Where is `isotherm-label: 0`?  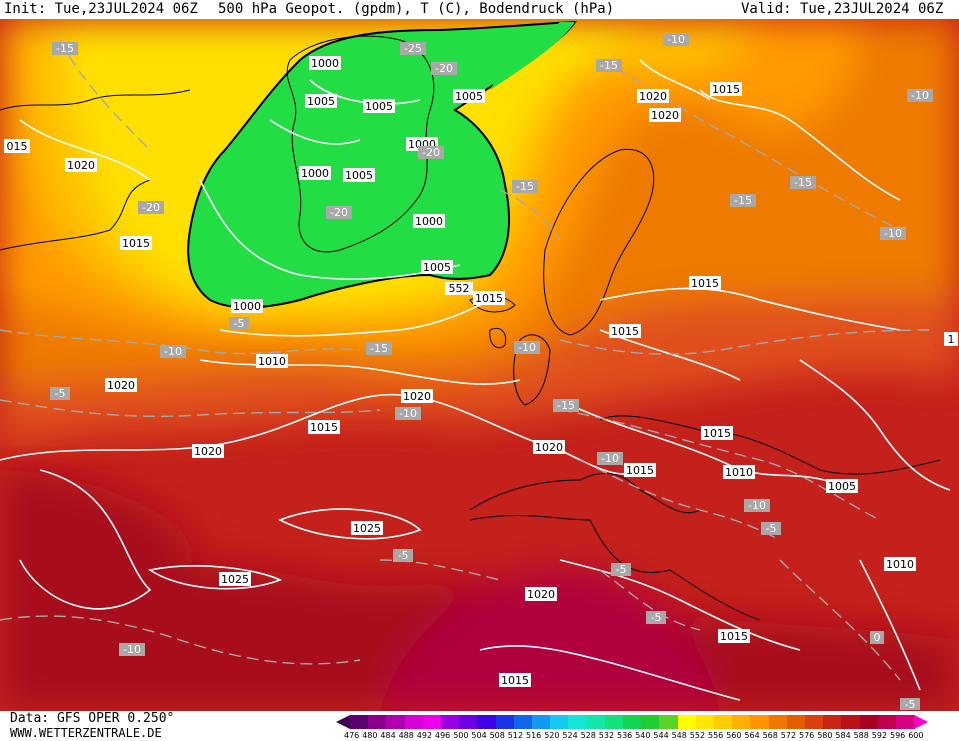 isotherm-label: 0 is located at coordinates (877, 637).